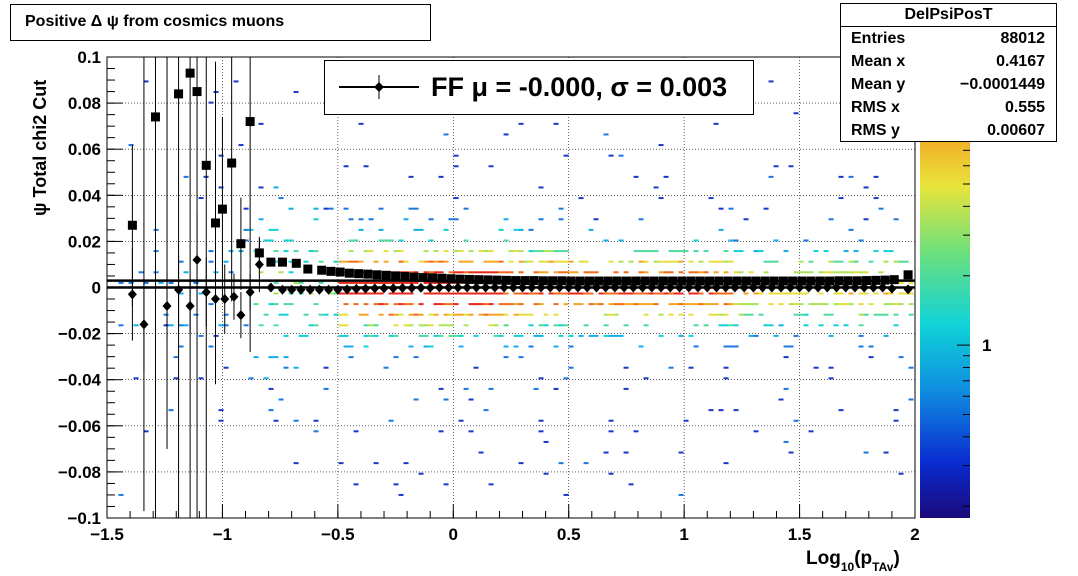  I want to click on x-tick-label: 2, so click(914, 534).